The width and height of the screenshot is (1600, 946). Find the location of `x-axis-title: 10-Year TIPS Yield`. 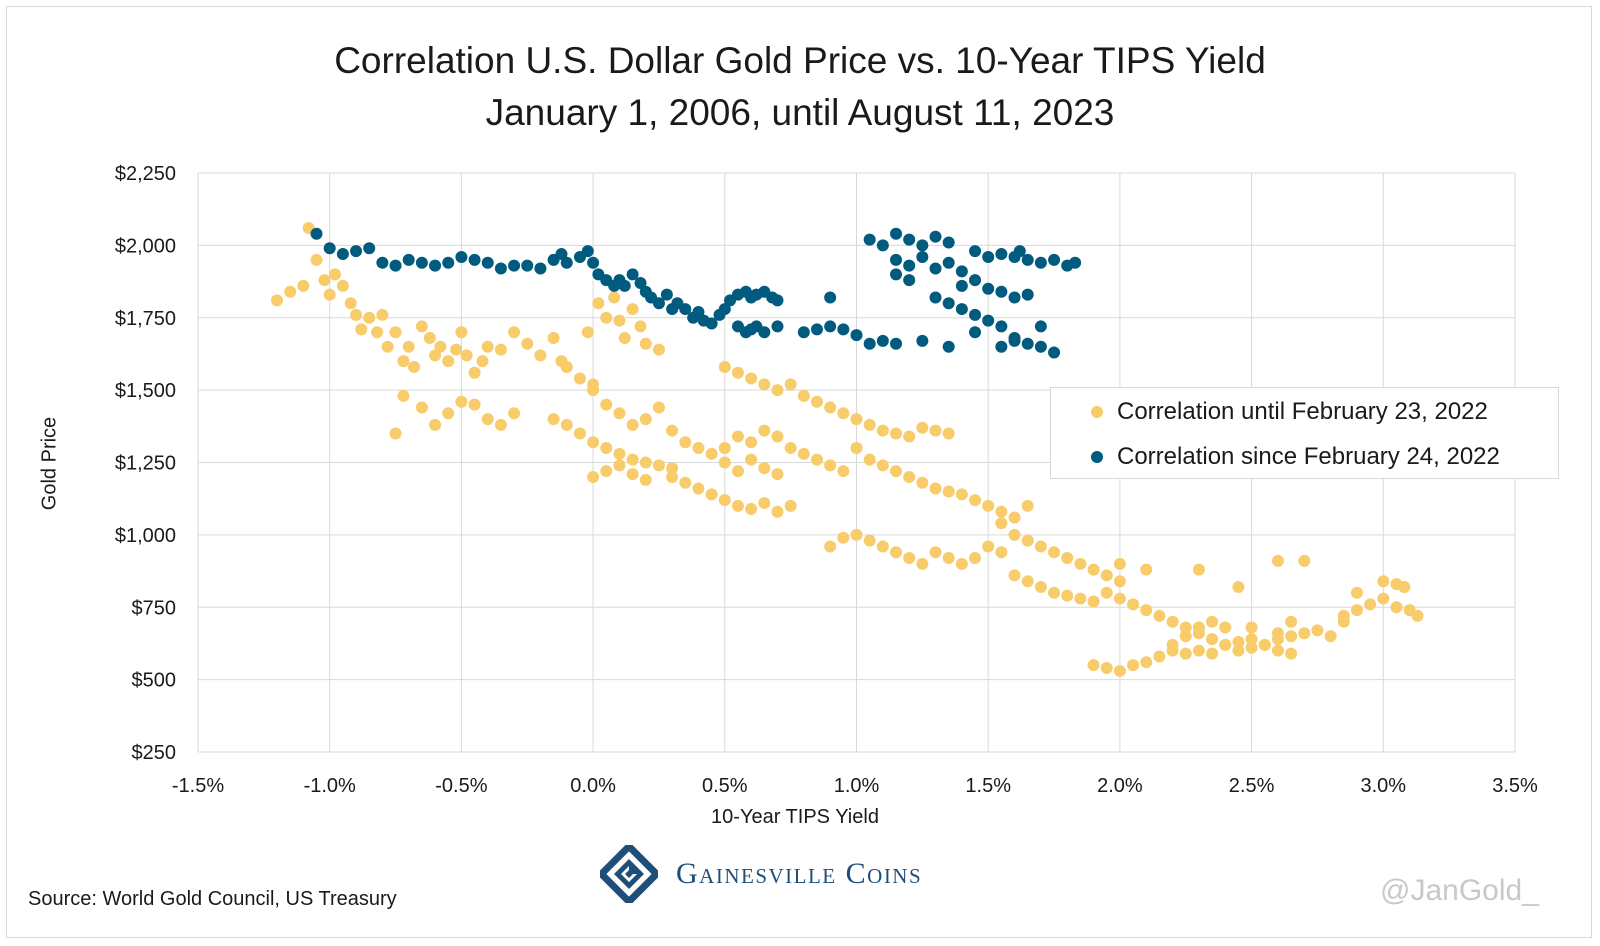

x-axis-title: 10-Year TIPS Yield is located at coordinates (795, 817).